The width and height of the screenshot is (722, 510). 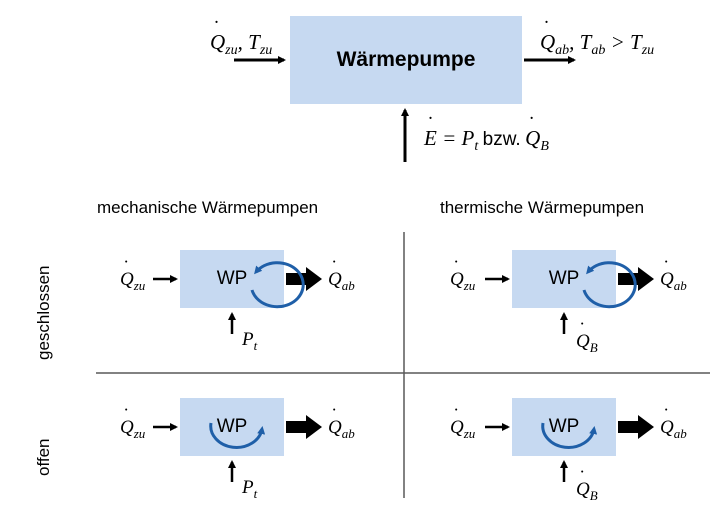 What do you see at coordinates (208, 207) in the screenshot?
I see `column-heading-mechanisch: mechanische Wärmepumpen` at bounding box center [208, 207].